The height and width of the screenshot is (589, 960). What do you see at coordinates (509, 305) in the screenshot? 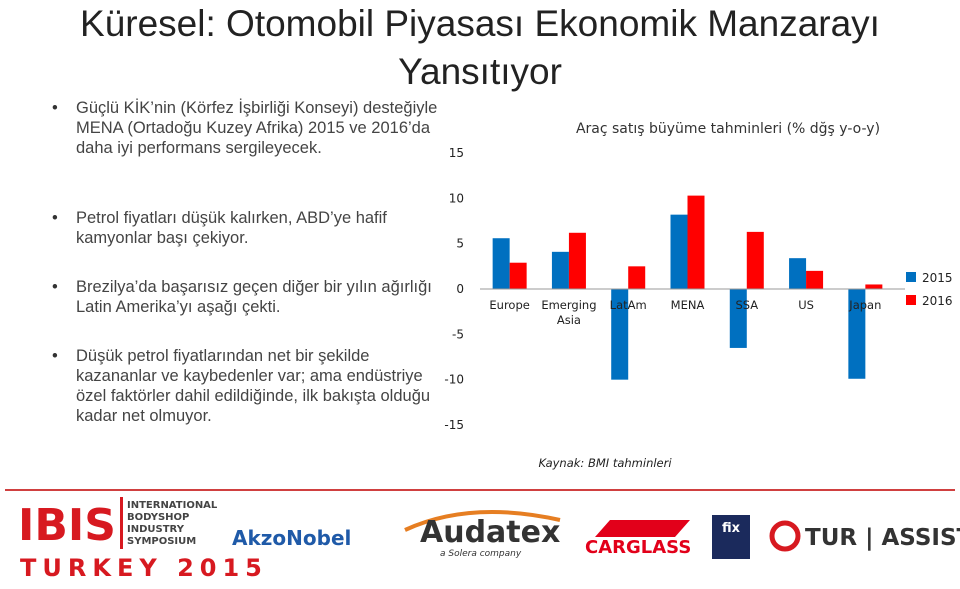
I see `x-tick-label: Europe` at bounding box center [509, 305].